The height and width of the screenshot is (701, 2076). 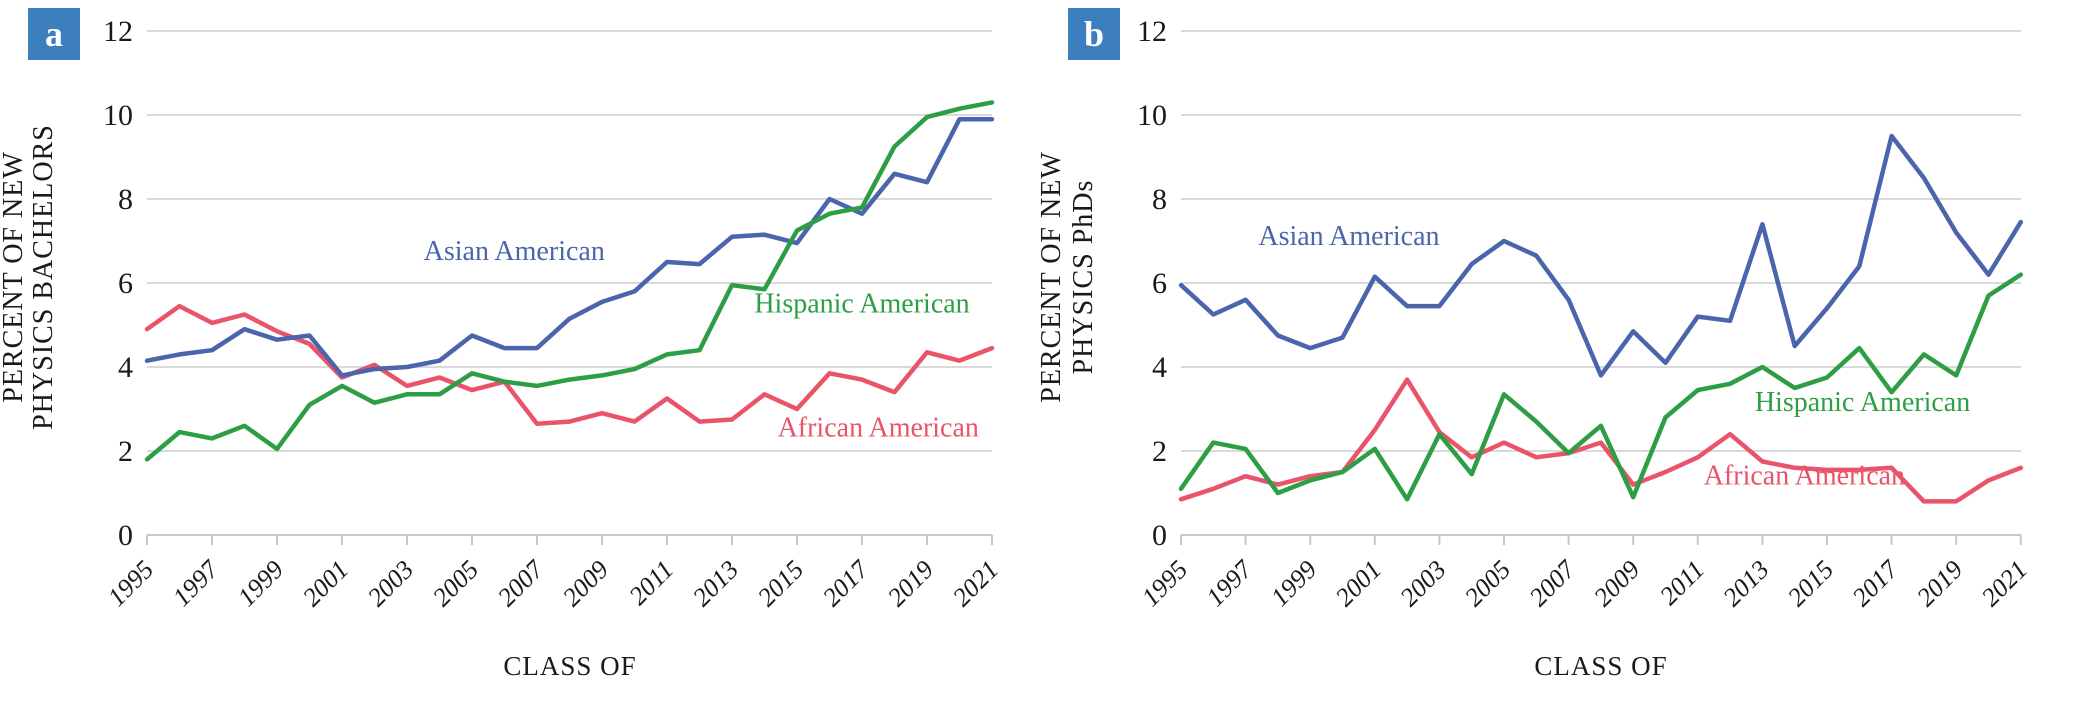 What do you see at coordinates (43, 277) in the screenshot?
I see `y-axis-title-line: PHYSICS BACHELORS` at bounding box center [43, 277].